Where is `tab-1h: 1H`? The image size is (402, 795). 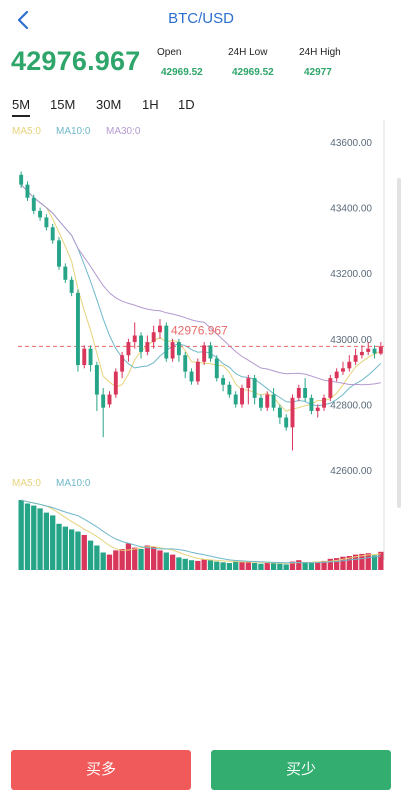 tab-1h: 1H is located at coordinates (150, 104).